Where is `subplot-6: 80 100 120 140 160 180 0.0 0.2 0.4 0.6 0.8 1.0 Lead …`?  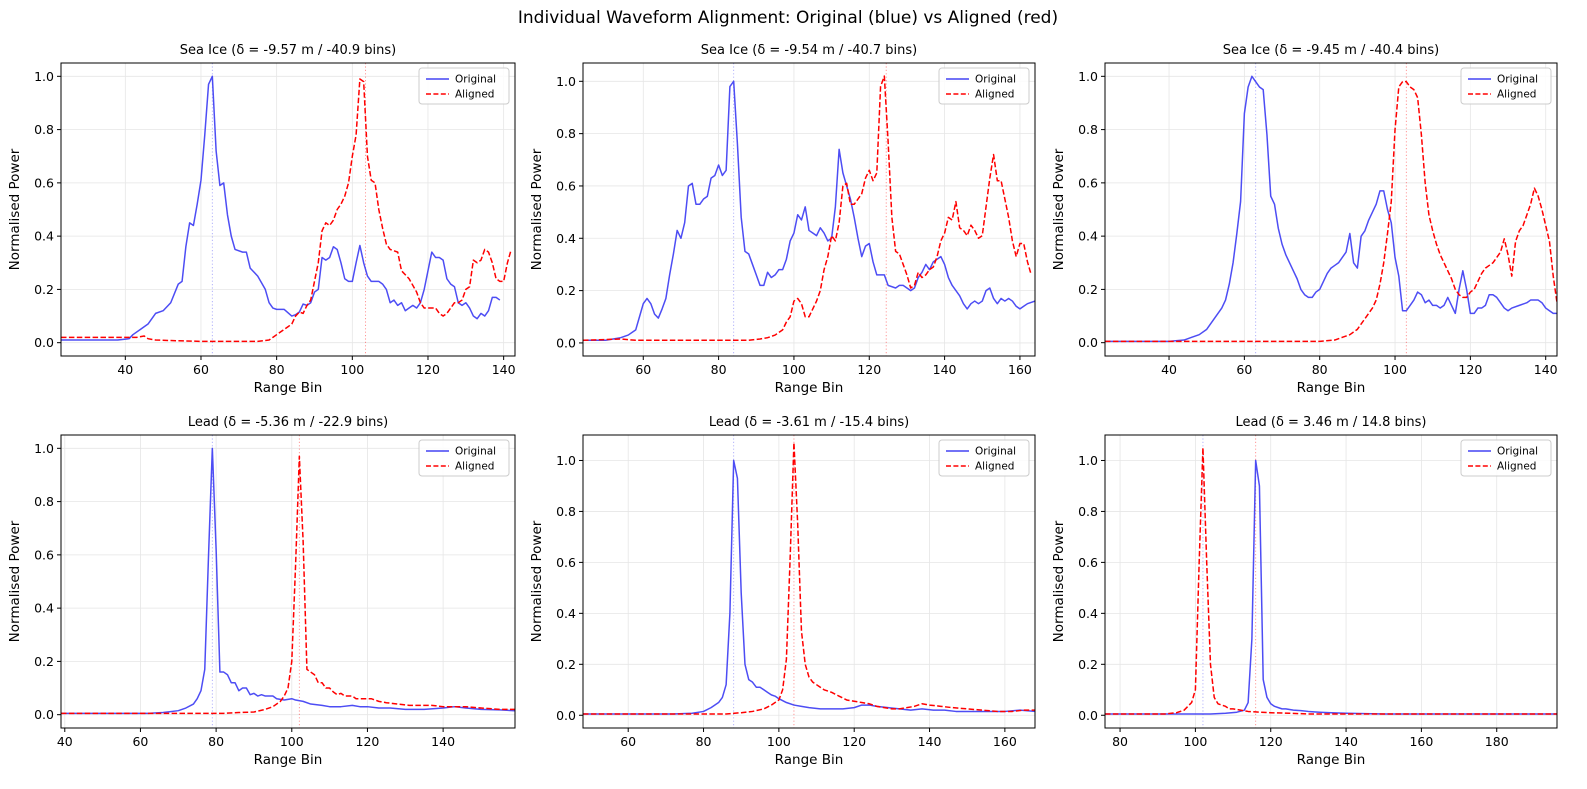
subplot-6: 80 100 120 140 160 180 0.0 0.2 0.4 0.6 0.8 1.0 Lead … is located at coordinates (1304, 591).